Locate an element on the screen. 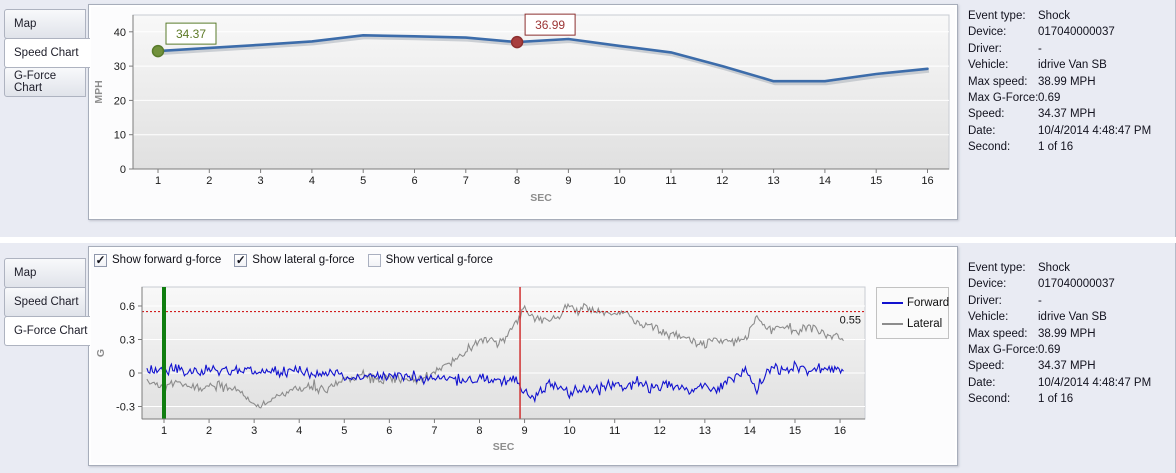 The height and width of the screenshot is (473, 1176). info-label: Device: is located at coordinates (987, 284).